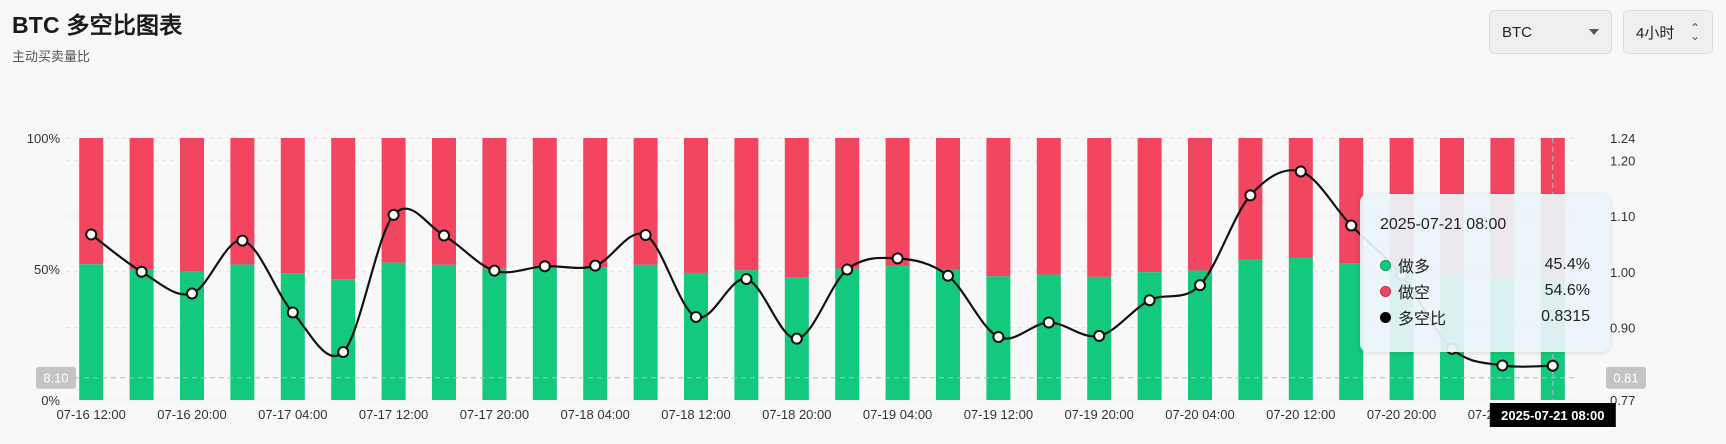  Describe the element at coordinates (1385, 265) in the screenshot. I see `long-legend-dot-icon` at that location.